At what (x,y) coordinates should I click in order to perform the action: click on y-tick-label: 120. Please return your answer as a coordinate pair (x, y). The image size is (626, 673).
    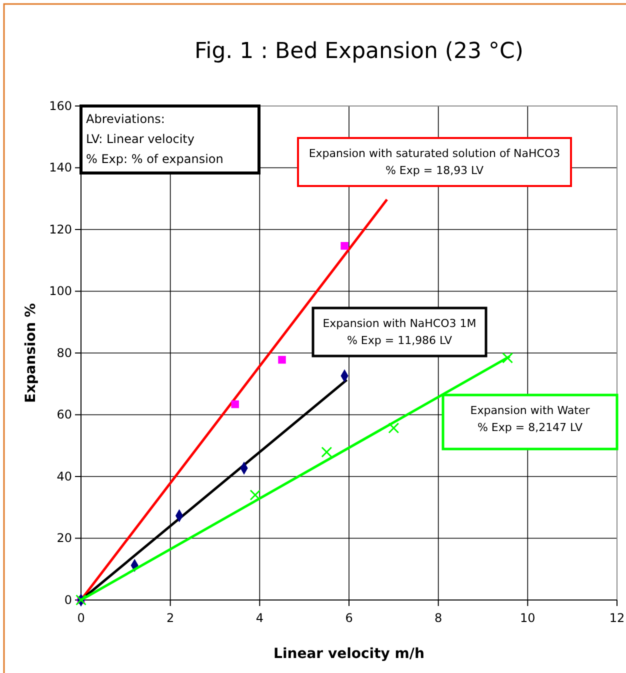
    Looking at the image, I should click on (60, 229).